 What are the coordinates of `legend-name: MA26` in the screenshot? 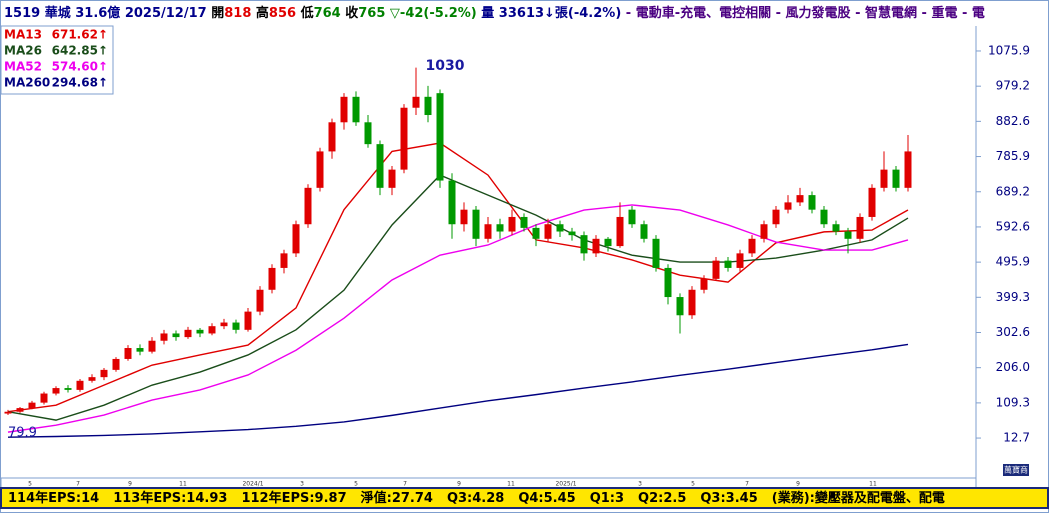 It's located at (23, 51).